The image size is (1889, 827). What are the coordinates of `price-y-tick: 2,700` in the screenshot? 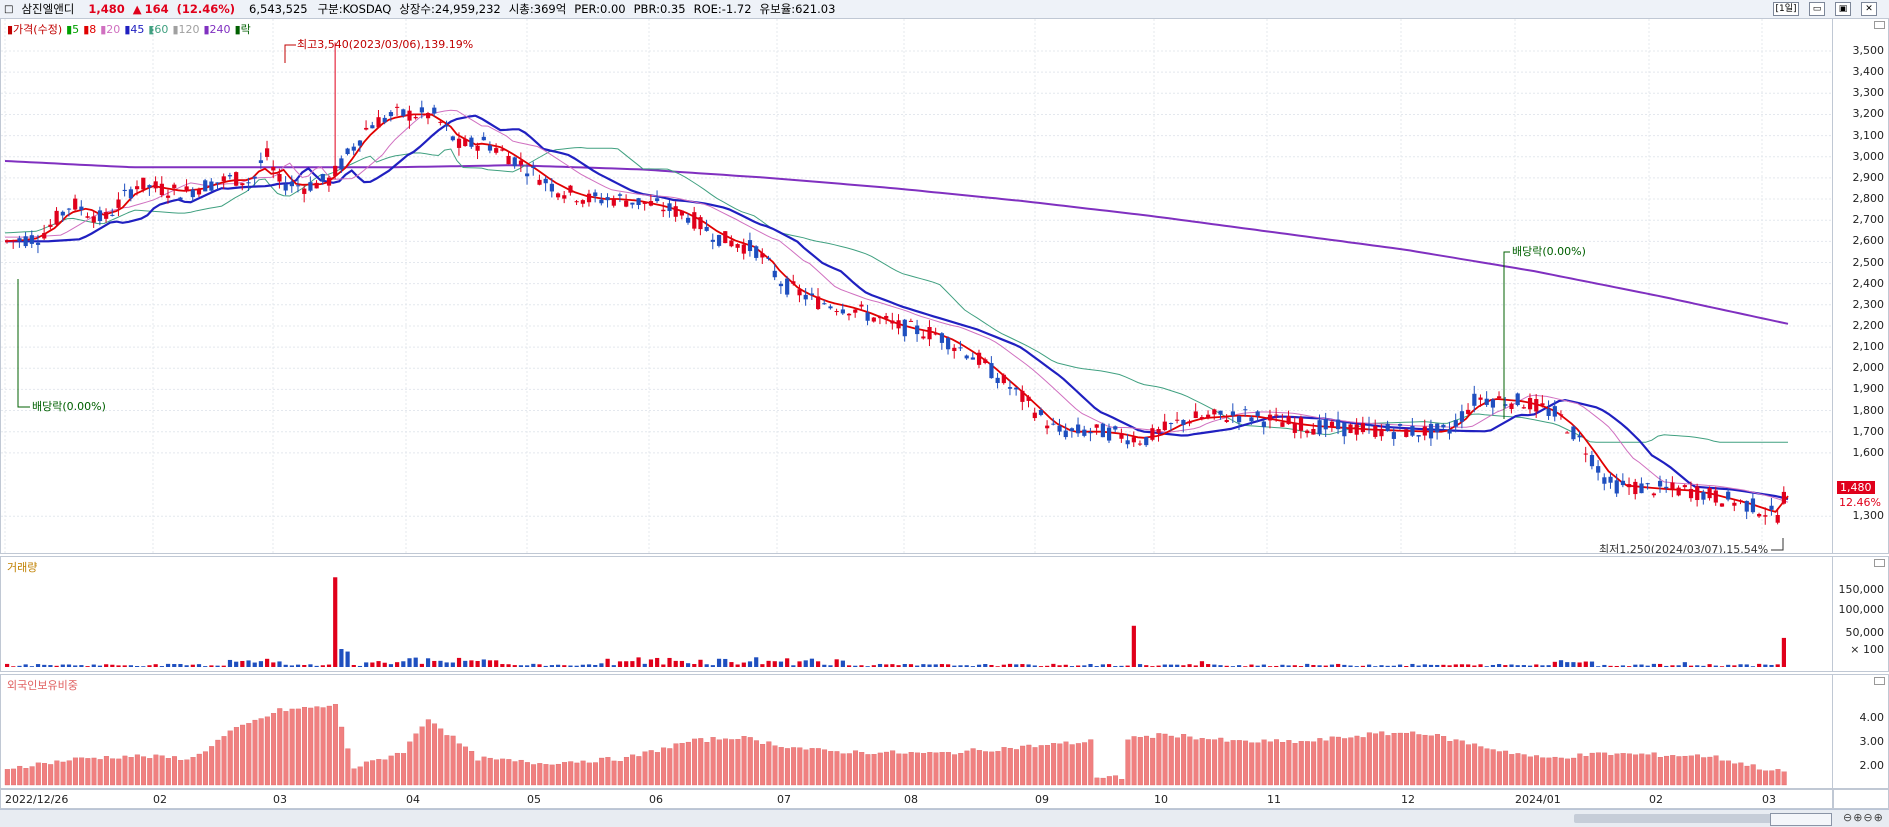 It's located at (1868, 220).